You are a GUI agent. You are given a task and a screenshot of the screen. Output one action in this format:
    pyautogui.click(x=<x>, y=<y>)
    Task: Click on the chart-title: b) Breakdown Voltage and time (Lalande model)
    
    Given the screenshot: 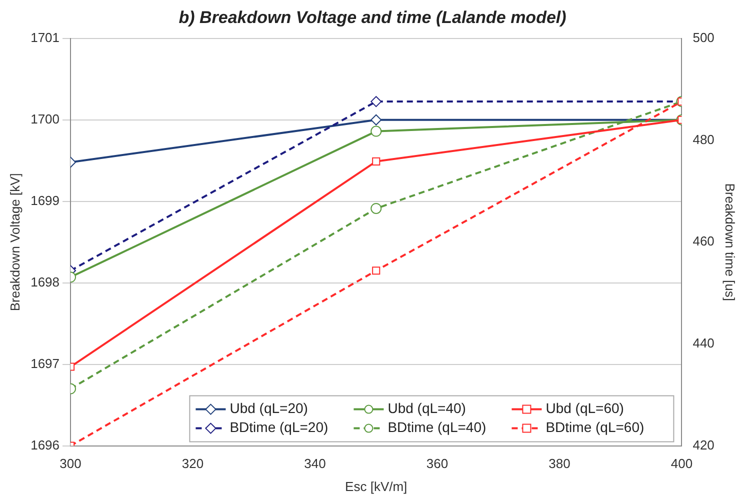 What is the action you would take?
    pyautogui.click(x=372, y=17)
    